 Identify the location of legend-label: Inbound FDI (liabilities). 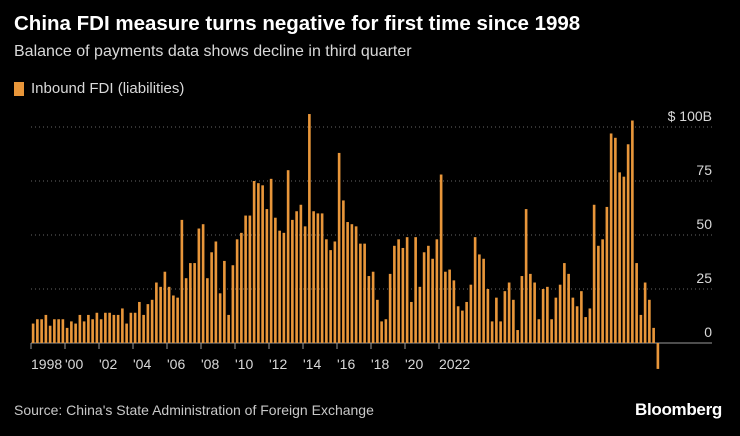
(108, 88).